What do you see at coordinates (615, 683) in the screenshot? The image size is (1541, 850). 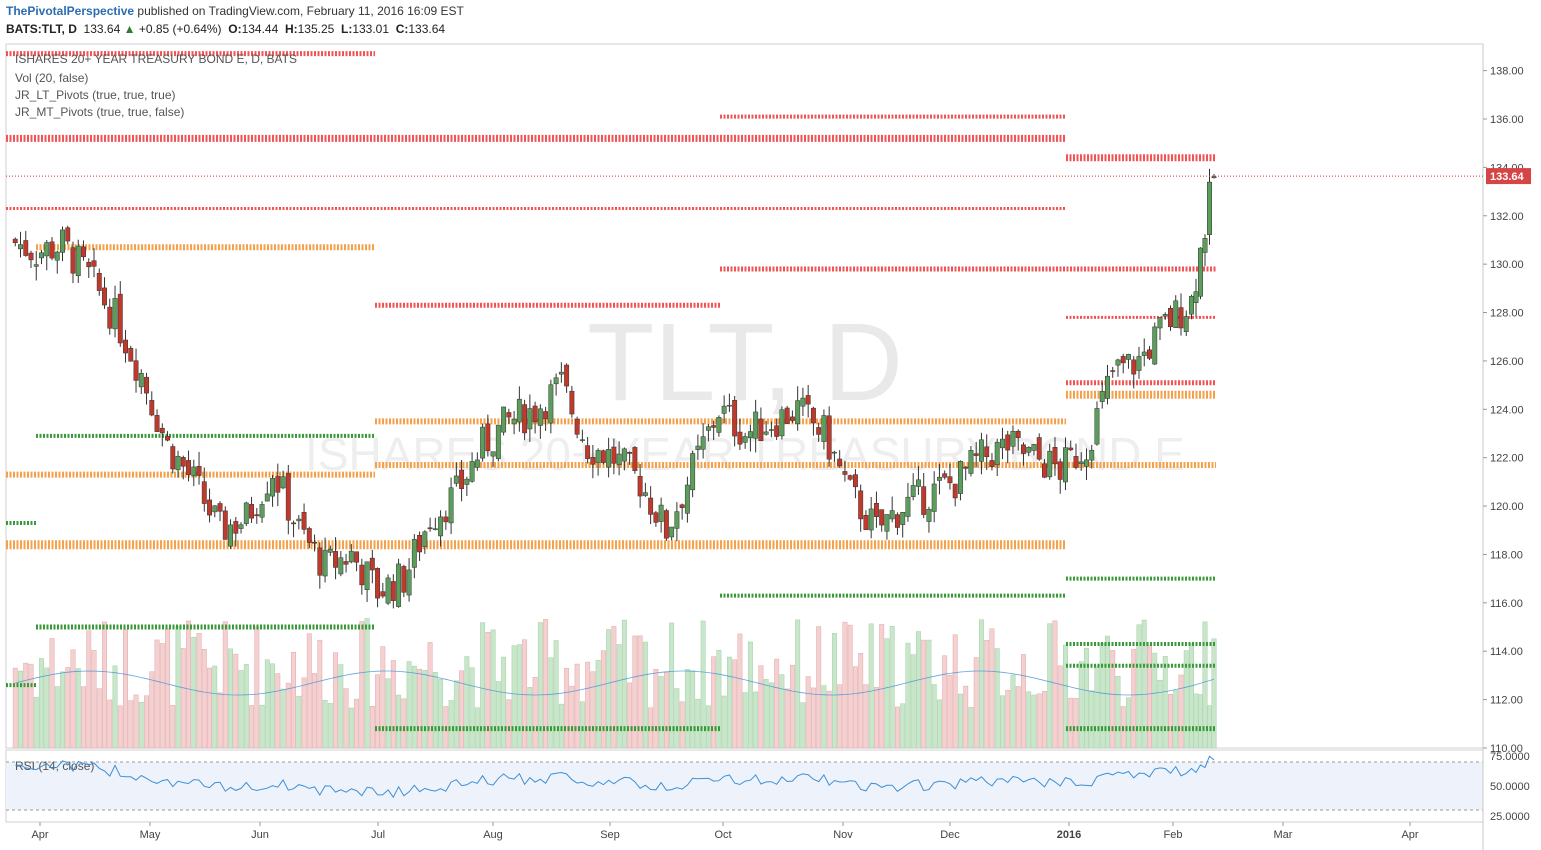 I see `volume-sma-line` at bounding box center [615, 683].